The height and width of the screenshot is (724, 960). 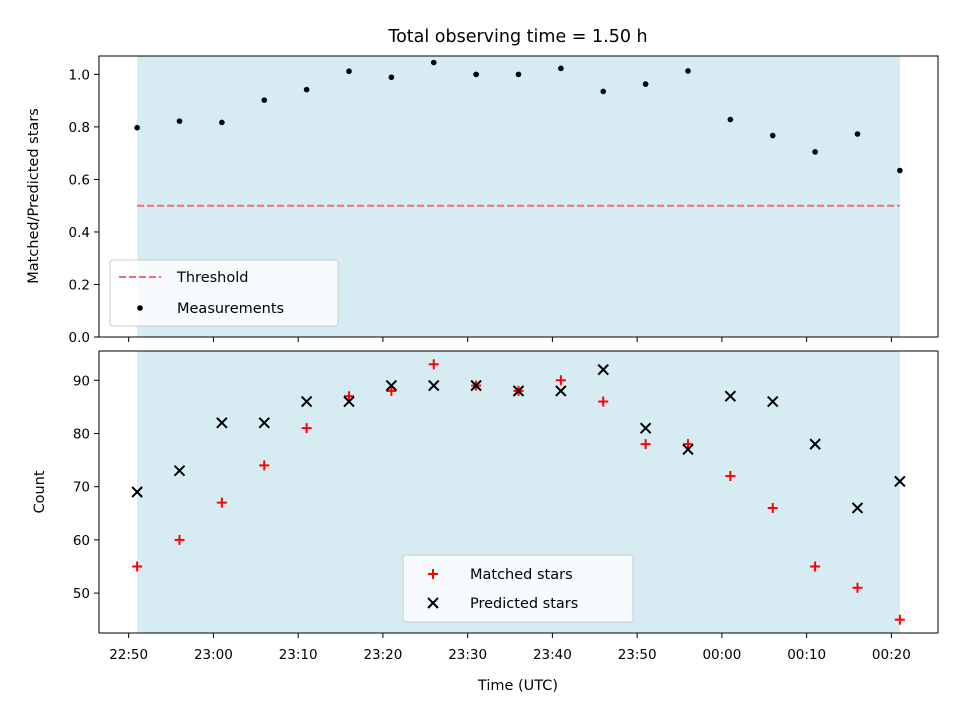 What do you see at coordinates (81, 594) in the screenshot?
I see `y-tick-label: 50` at bounding box center [81, 594].